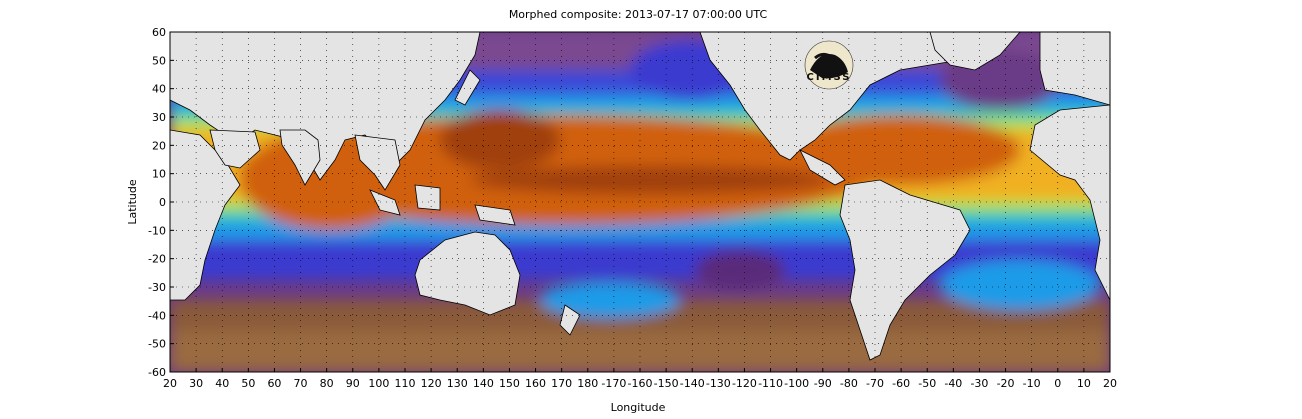 The image size is (1302, 419). Describe the element at coordinates (274, 383) in the screenshot. I see `x-tick-label: 60` at that location.